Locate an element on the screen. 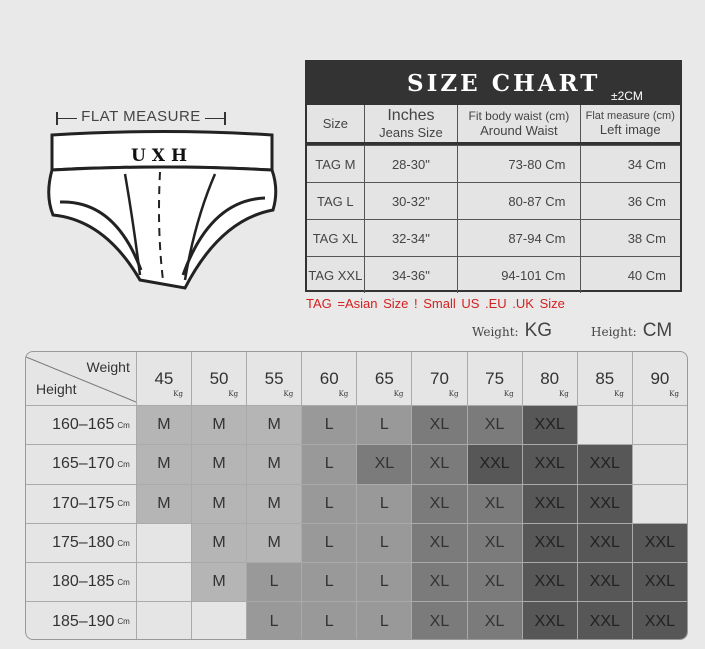 The height and width of the screenshot is (649, 705). size-cell: 32-34" is located at coordinates (412, 238).